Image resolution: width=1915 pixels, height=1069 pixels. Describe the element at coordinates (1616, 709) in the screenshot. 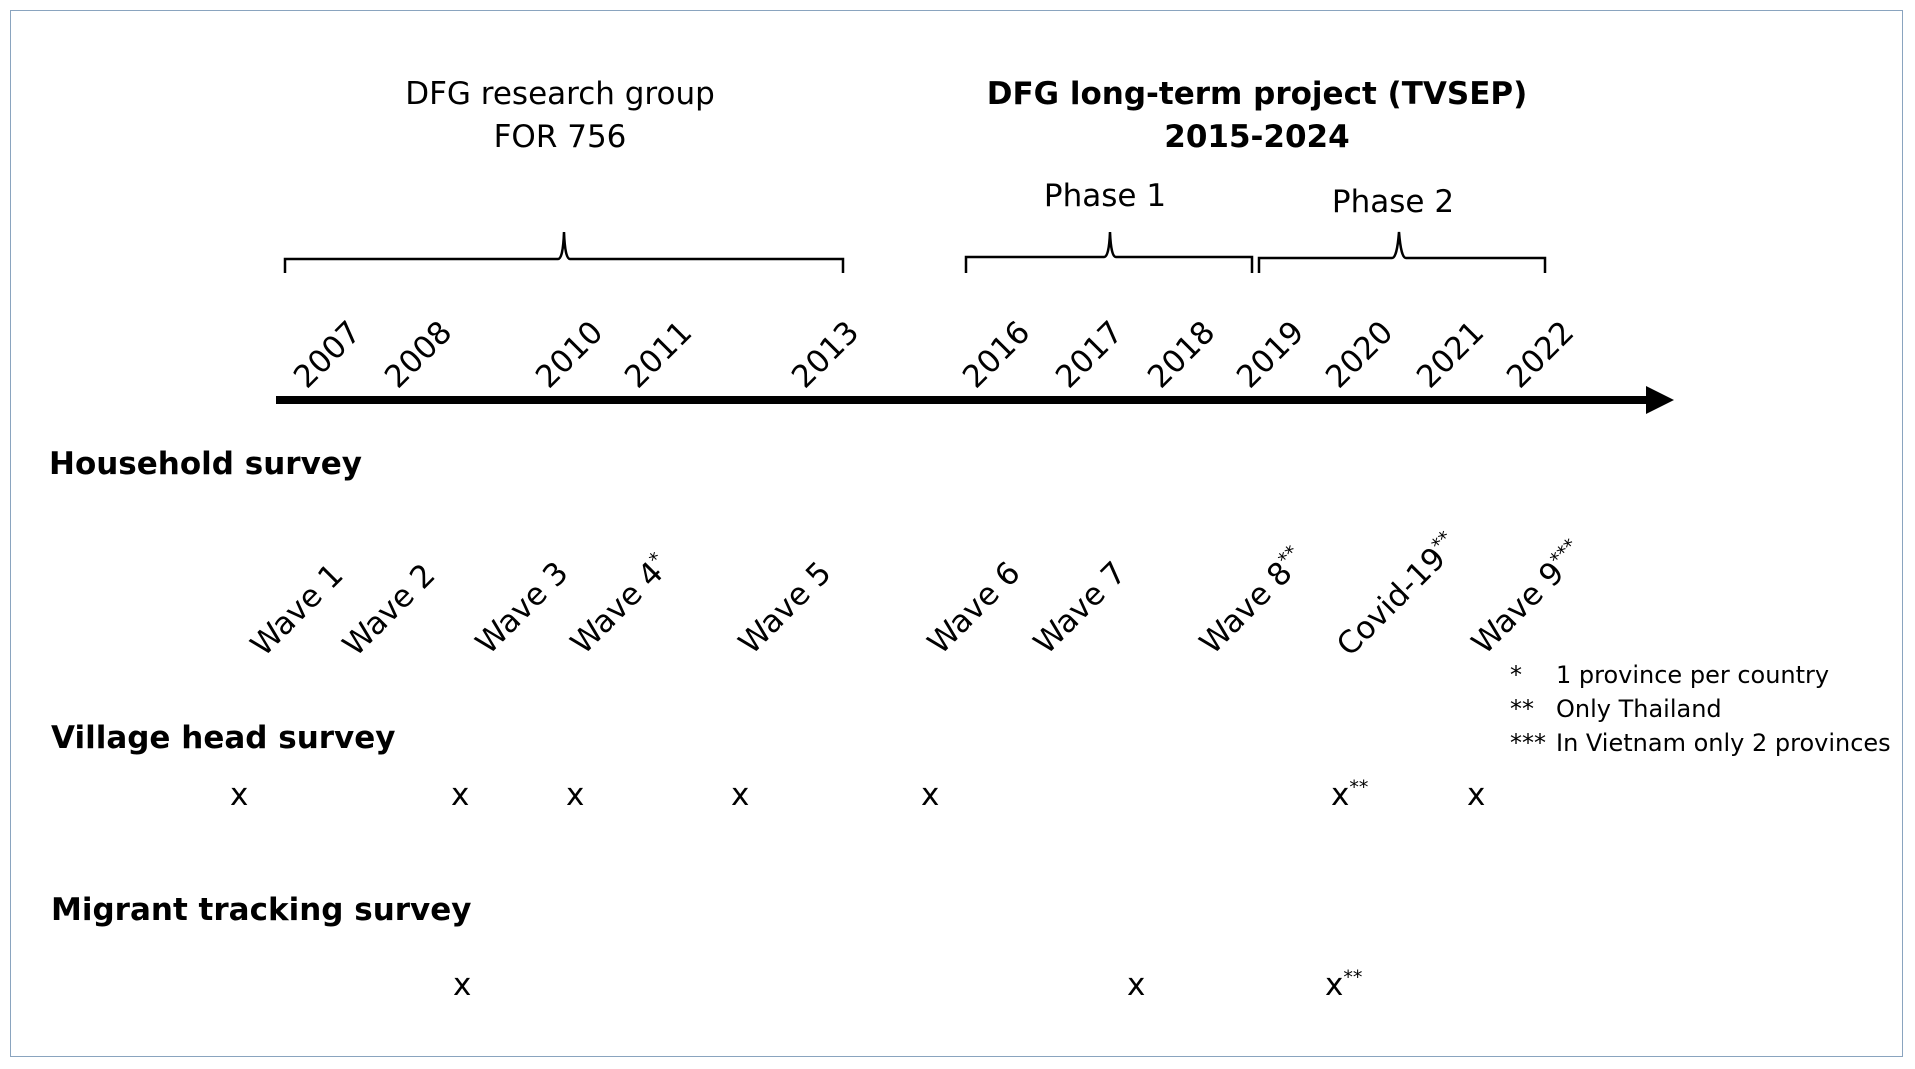

I see `footnote-item: ** Only Thailand` at that location.